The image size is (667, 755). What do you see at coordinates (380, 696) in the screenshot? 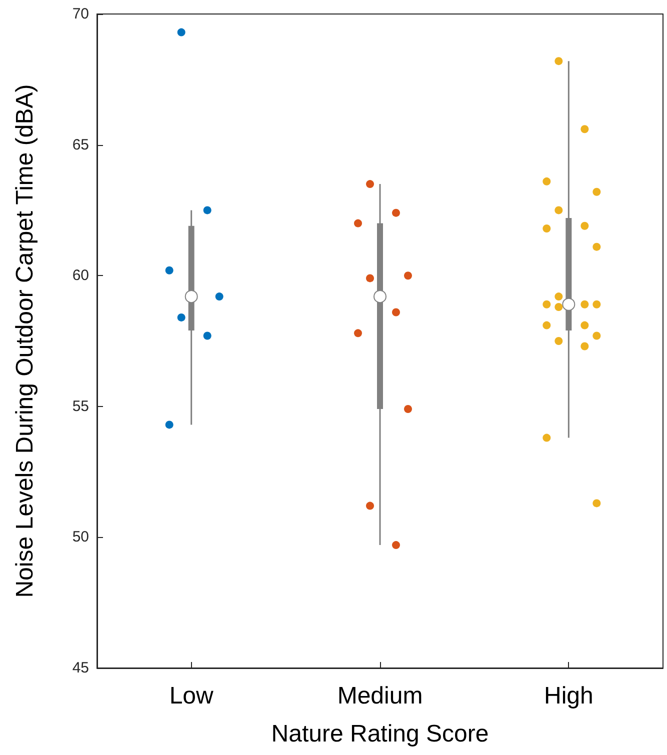
I see `x-tick-label: Medium` at bounding box center [380, 696].